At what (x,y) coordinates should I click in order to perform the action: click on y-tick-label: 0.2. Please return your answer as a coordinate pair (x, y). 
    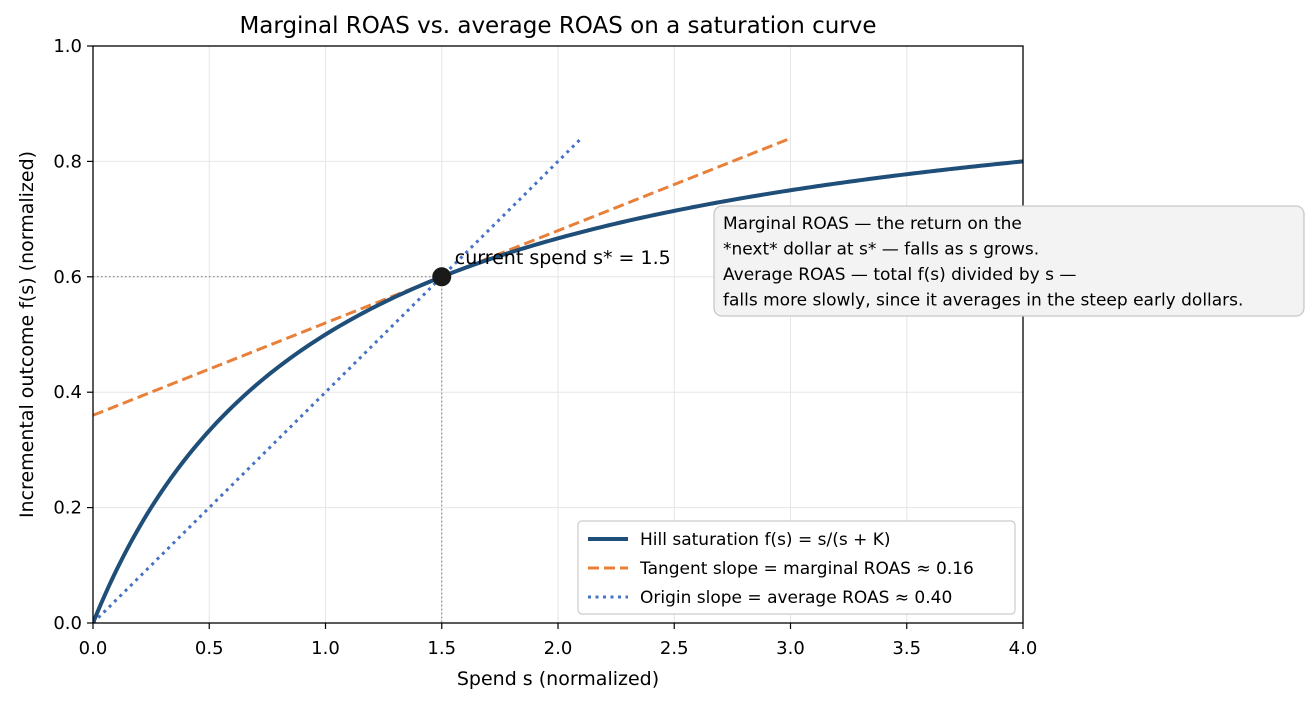
    Looking at the image, I should click on (67, 508).